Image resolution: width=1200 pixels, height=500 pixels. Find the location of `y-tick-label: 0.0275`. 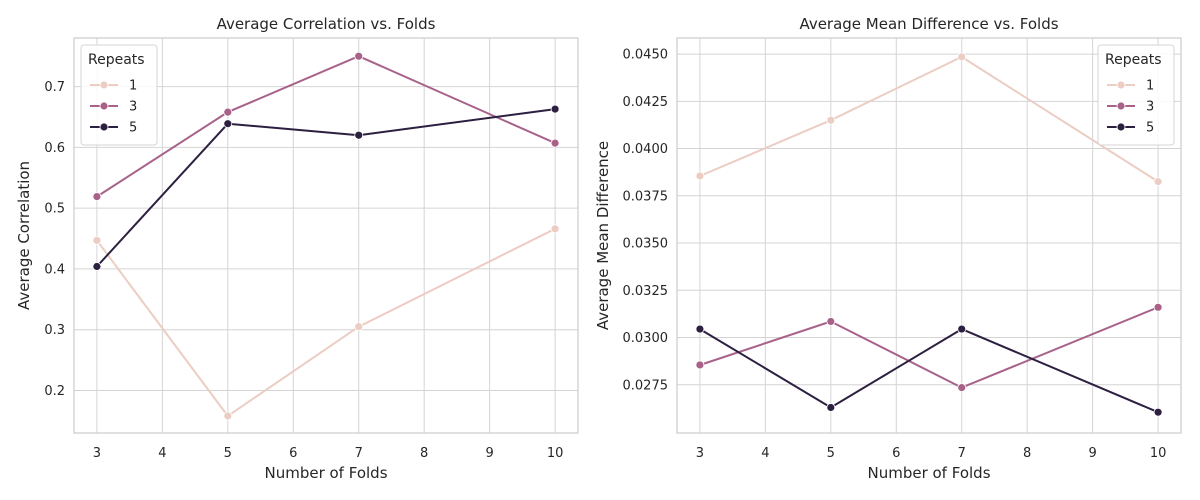

y-tick-label: 0.0275 is located at coordinates (646, 385).